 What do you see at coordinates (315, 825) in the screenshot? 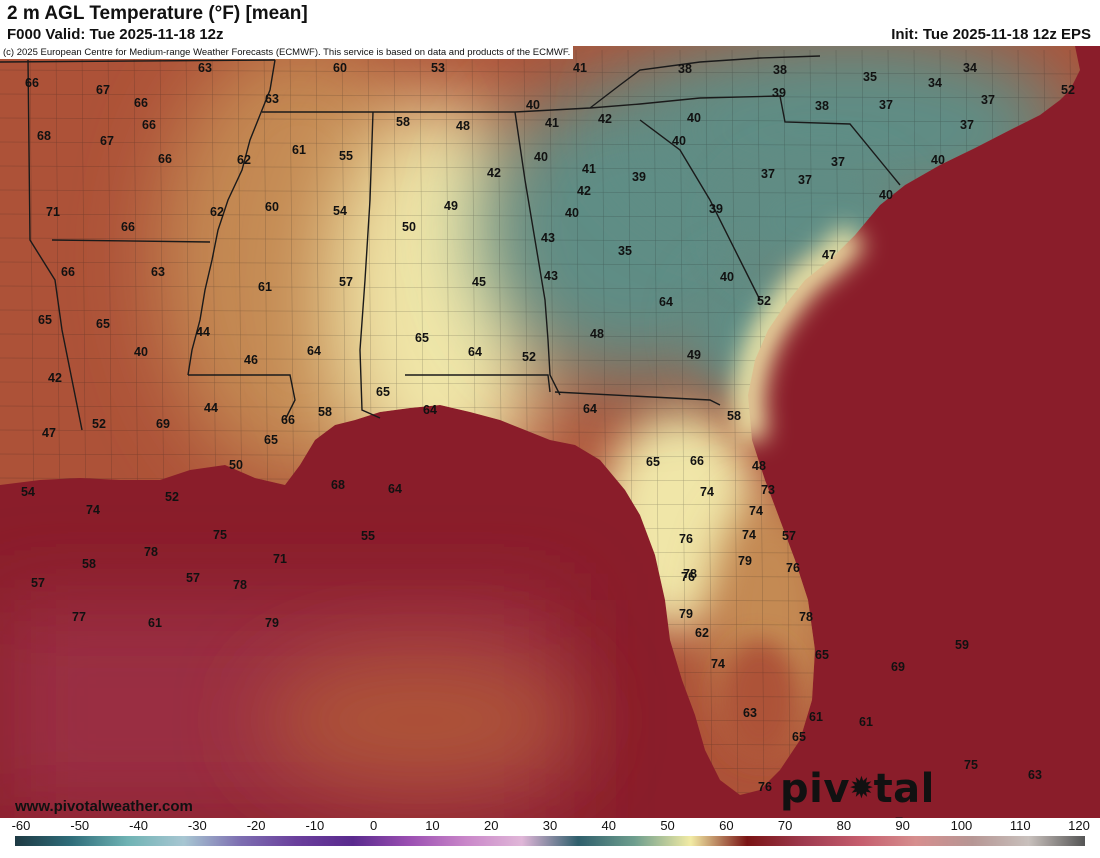
I see `colorbar-tick-label: -10` at bounding box center [315, 825].